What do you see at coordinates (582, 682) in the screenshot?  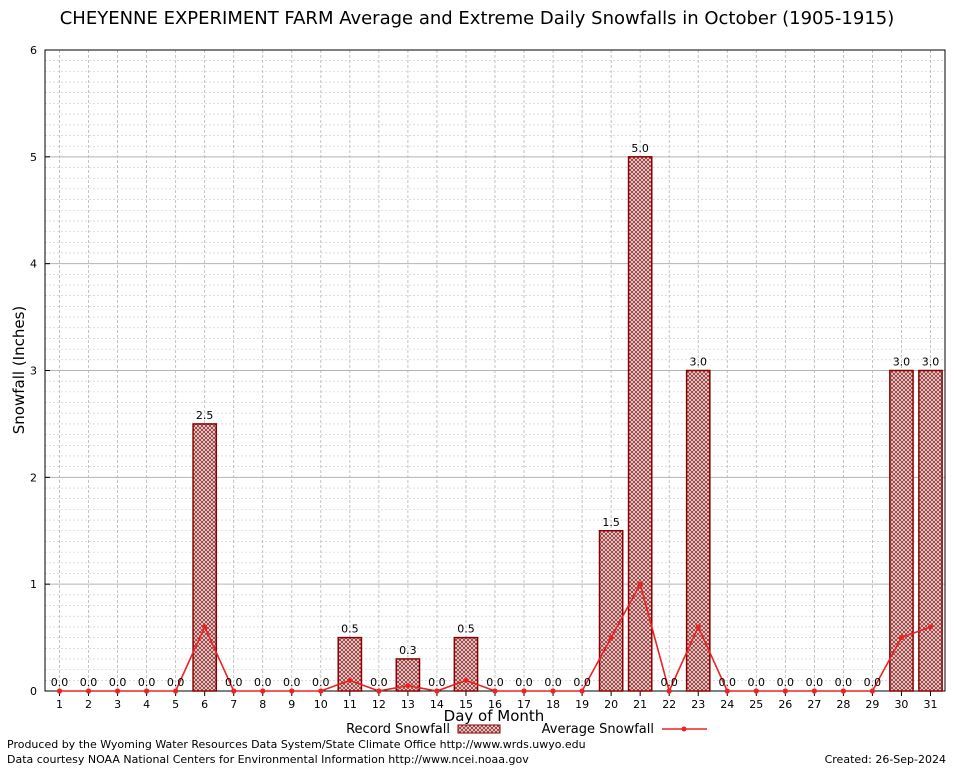 I see `data-label-day-19: 0.0` at bounding box center [582, 682].